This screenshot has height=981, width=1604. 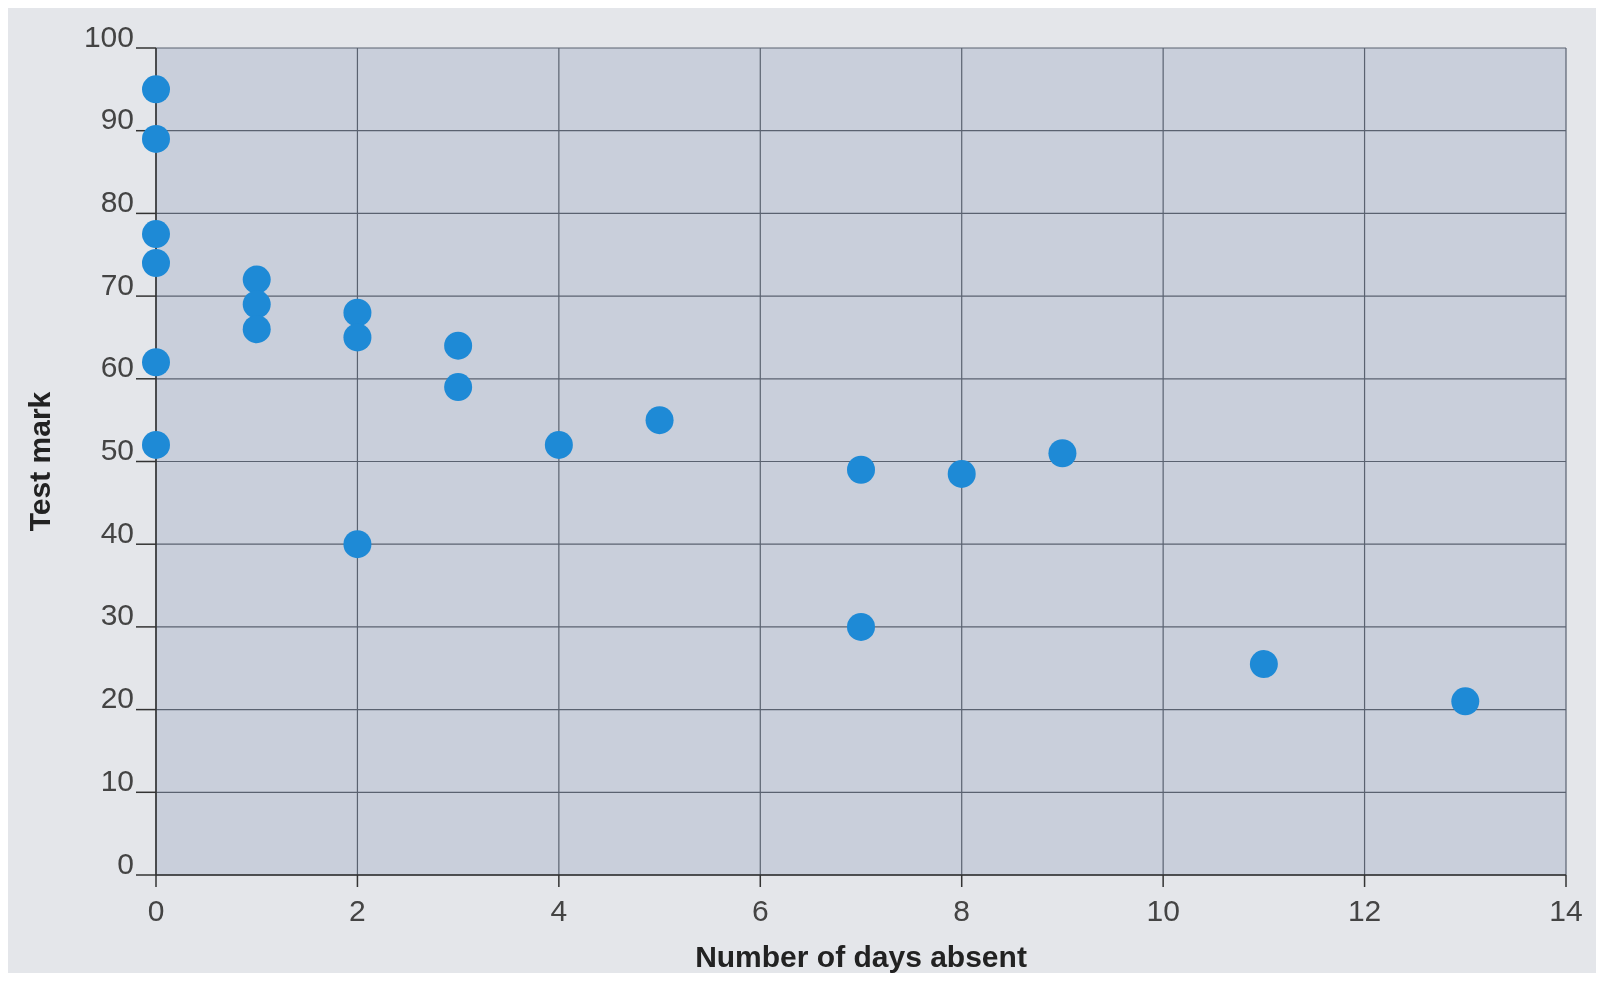 What do you see at coordinates (559, 910) in the screenshot?
I see `x-tick-label: 4` at bounding box center [559, 910].